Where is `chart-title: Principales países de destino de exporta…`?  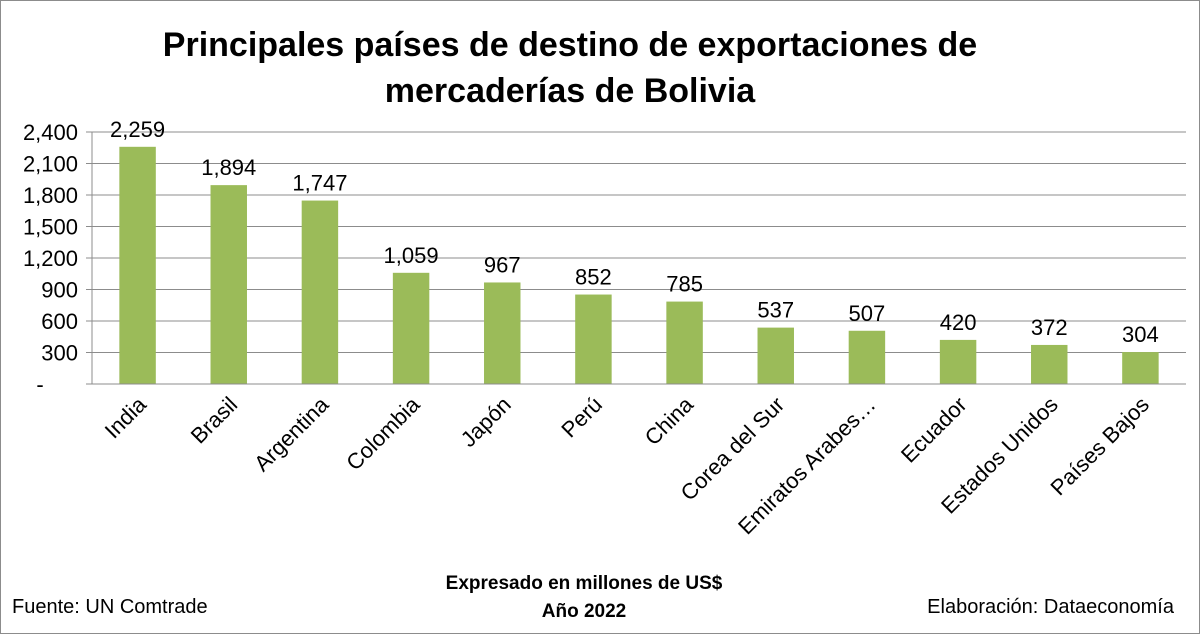 chart-title: Principales países de destino de exporta… is located at coordinates (570, 68).